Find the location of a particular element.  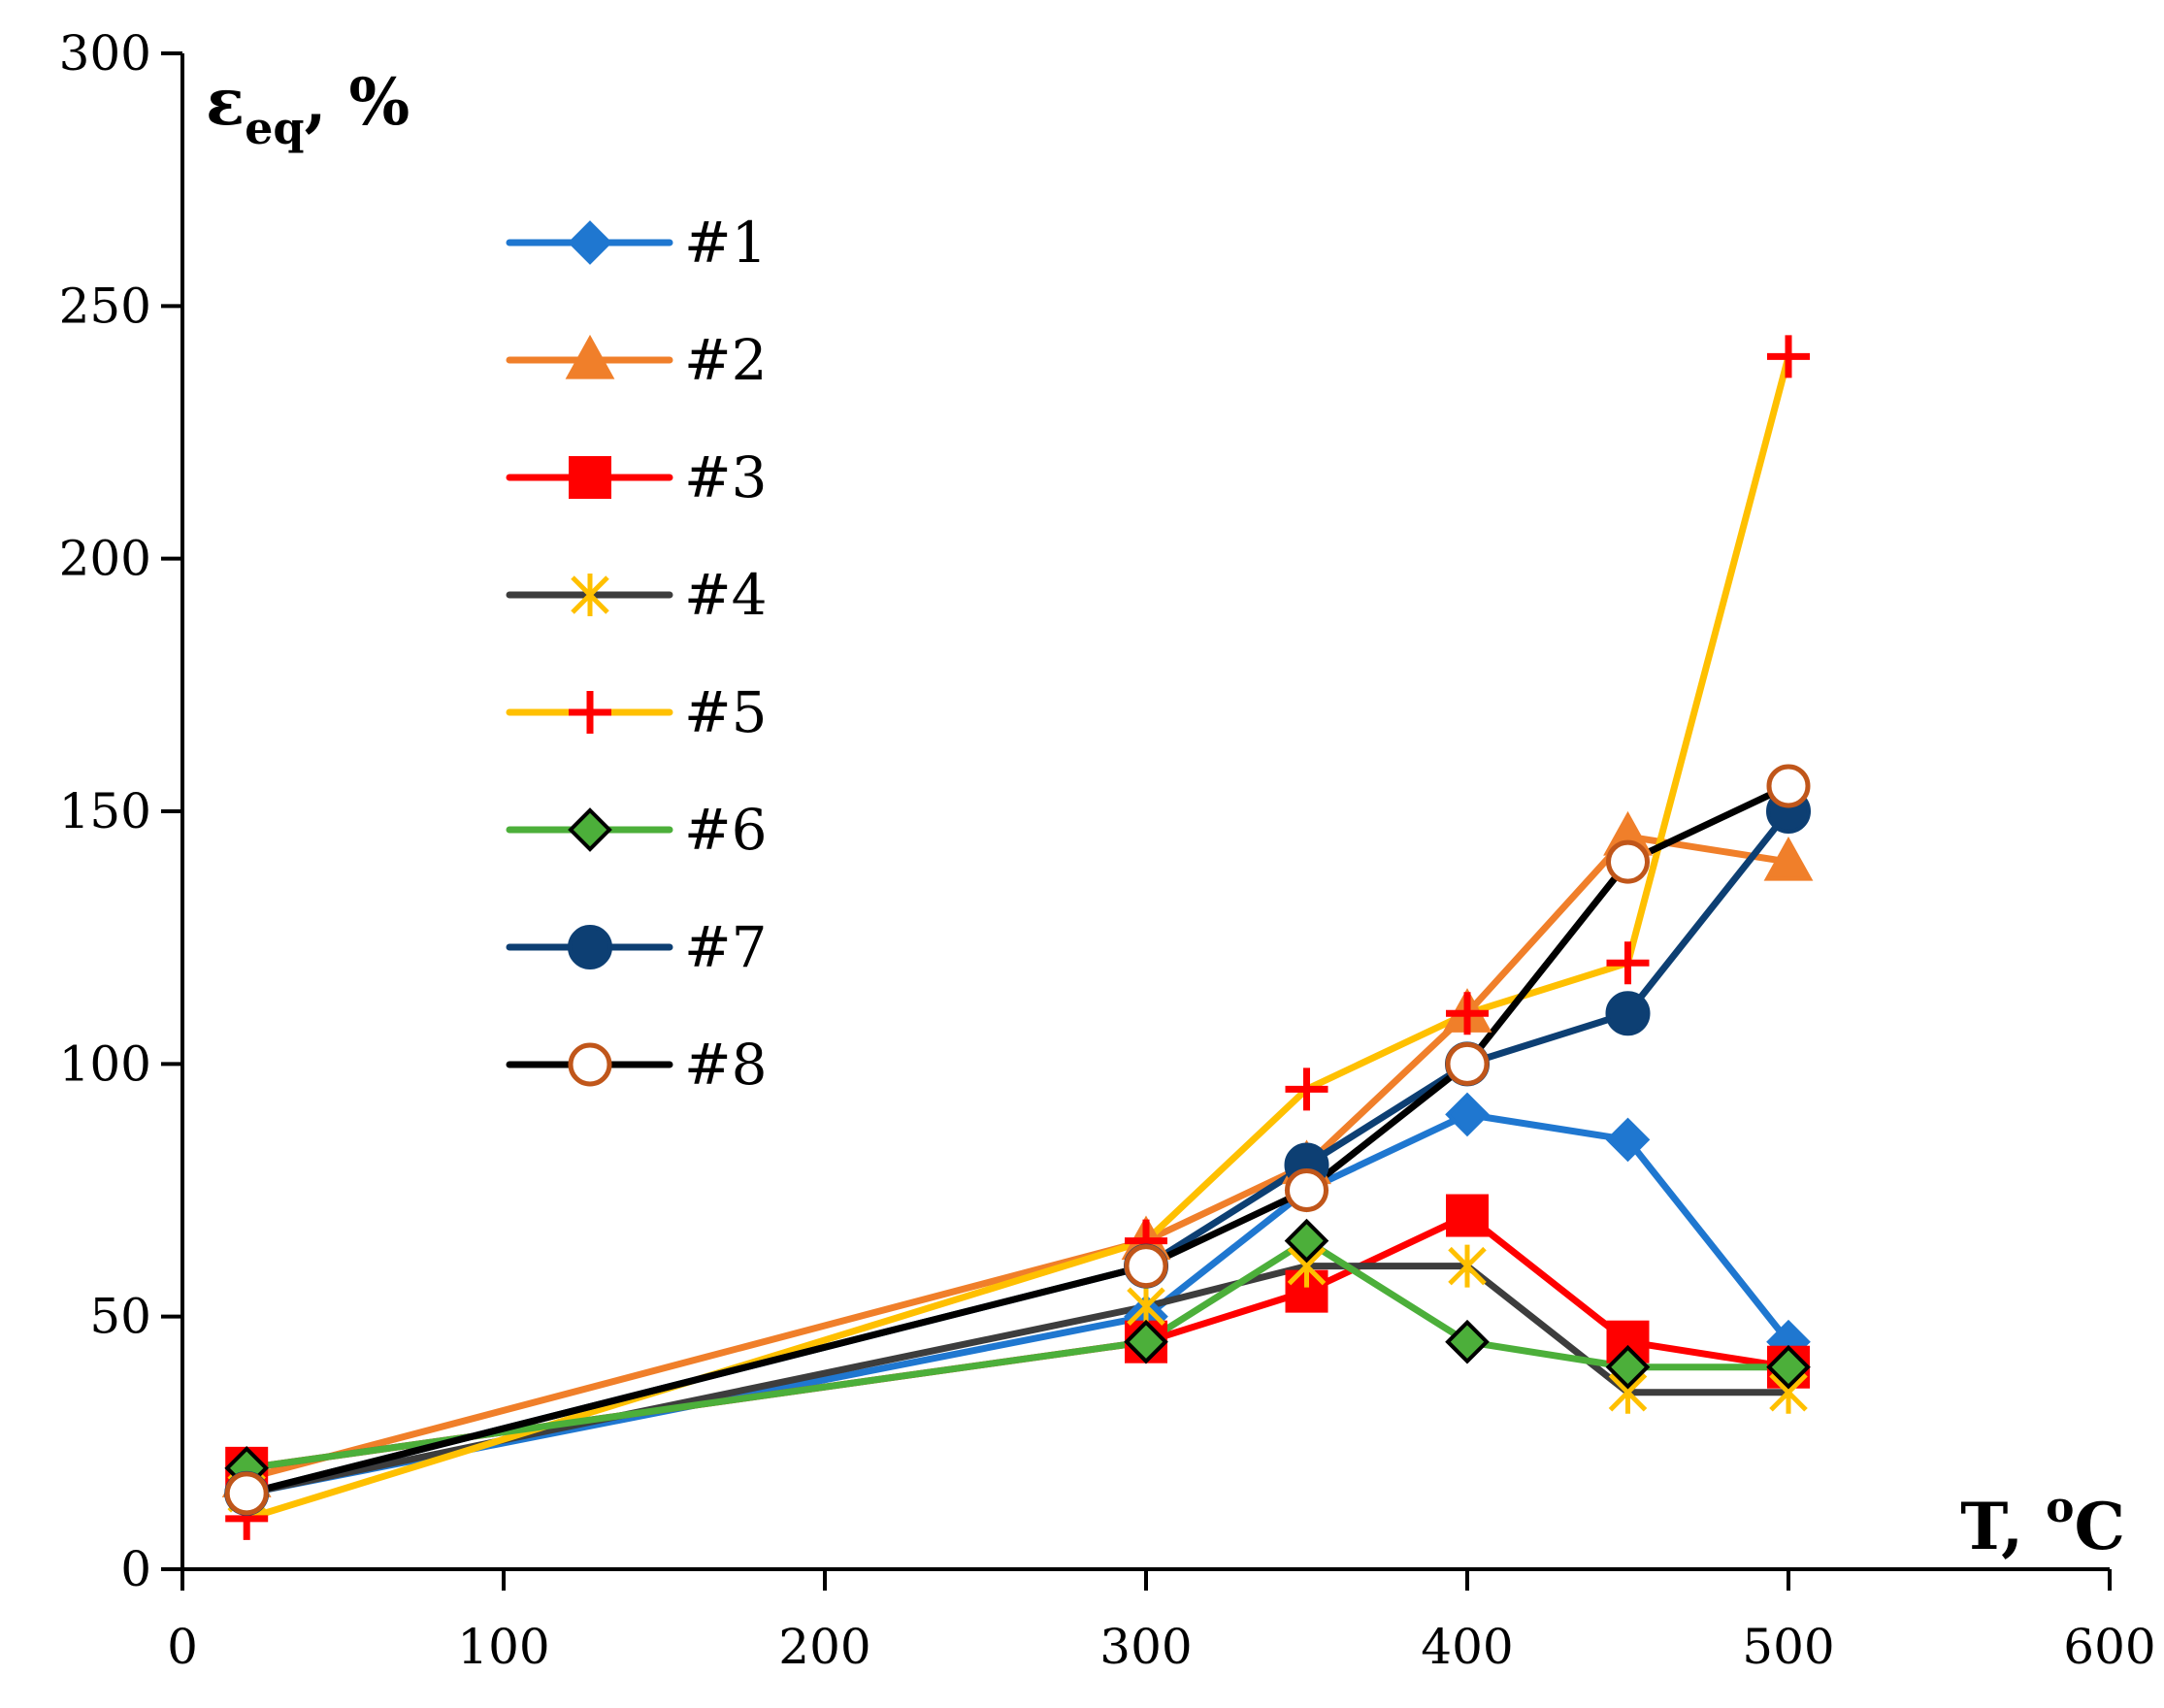

legend-entry-5: #5 is located at coordinates (637, 712).